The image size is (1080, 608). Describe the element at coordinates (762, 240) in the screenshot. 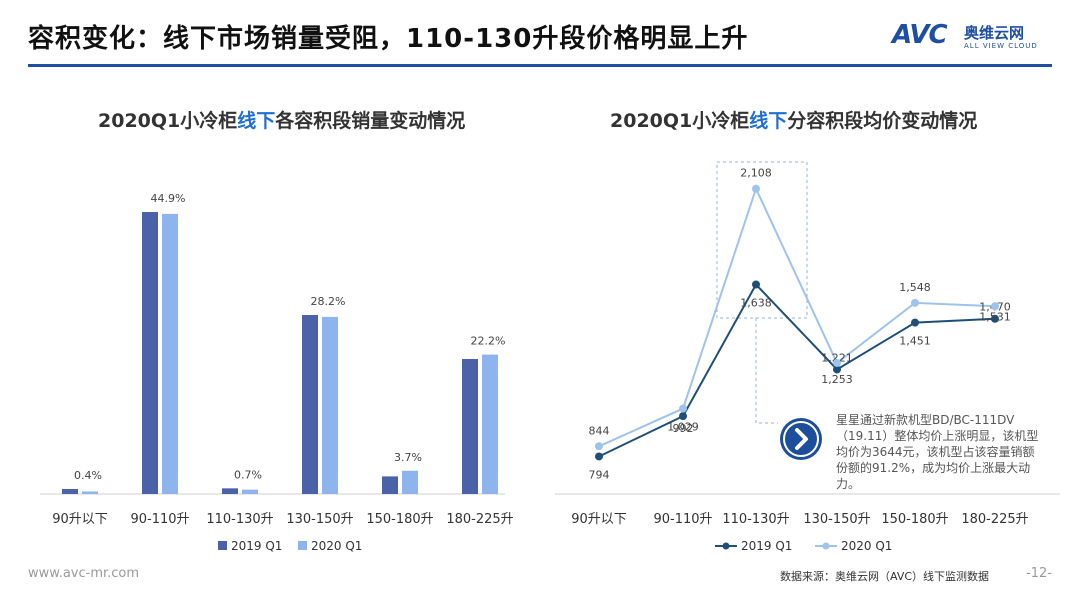

I see `highlight-box` at that location.